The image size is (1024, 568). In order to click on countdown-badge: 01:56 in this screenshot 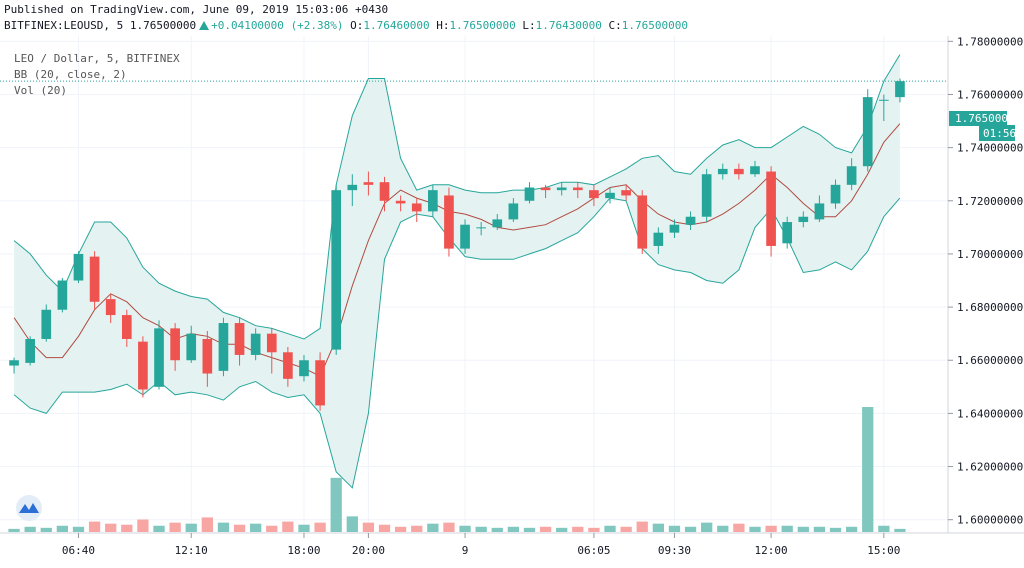, I will do `click(997, 133)`.